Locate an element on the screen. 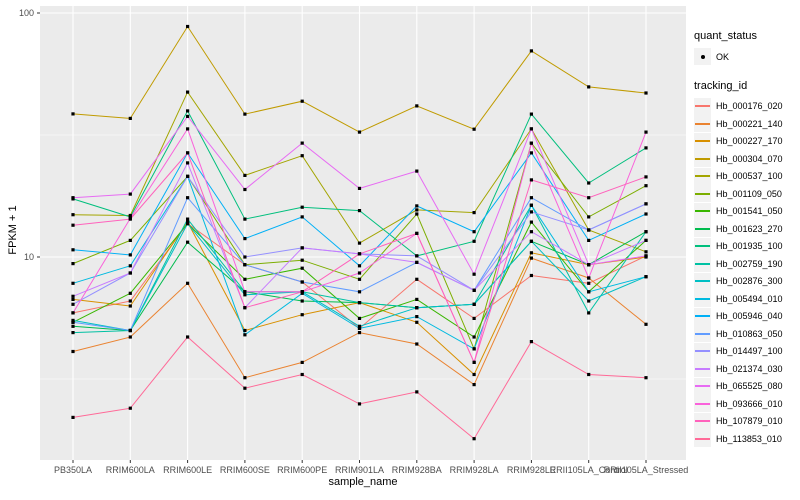  svg-text: RRIM600LE is located at coordinates (187, 470).